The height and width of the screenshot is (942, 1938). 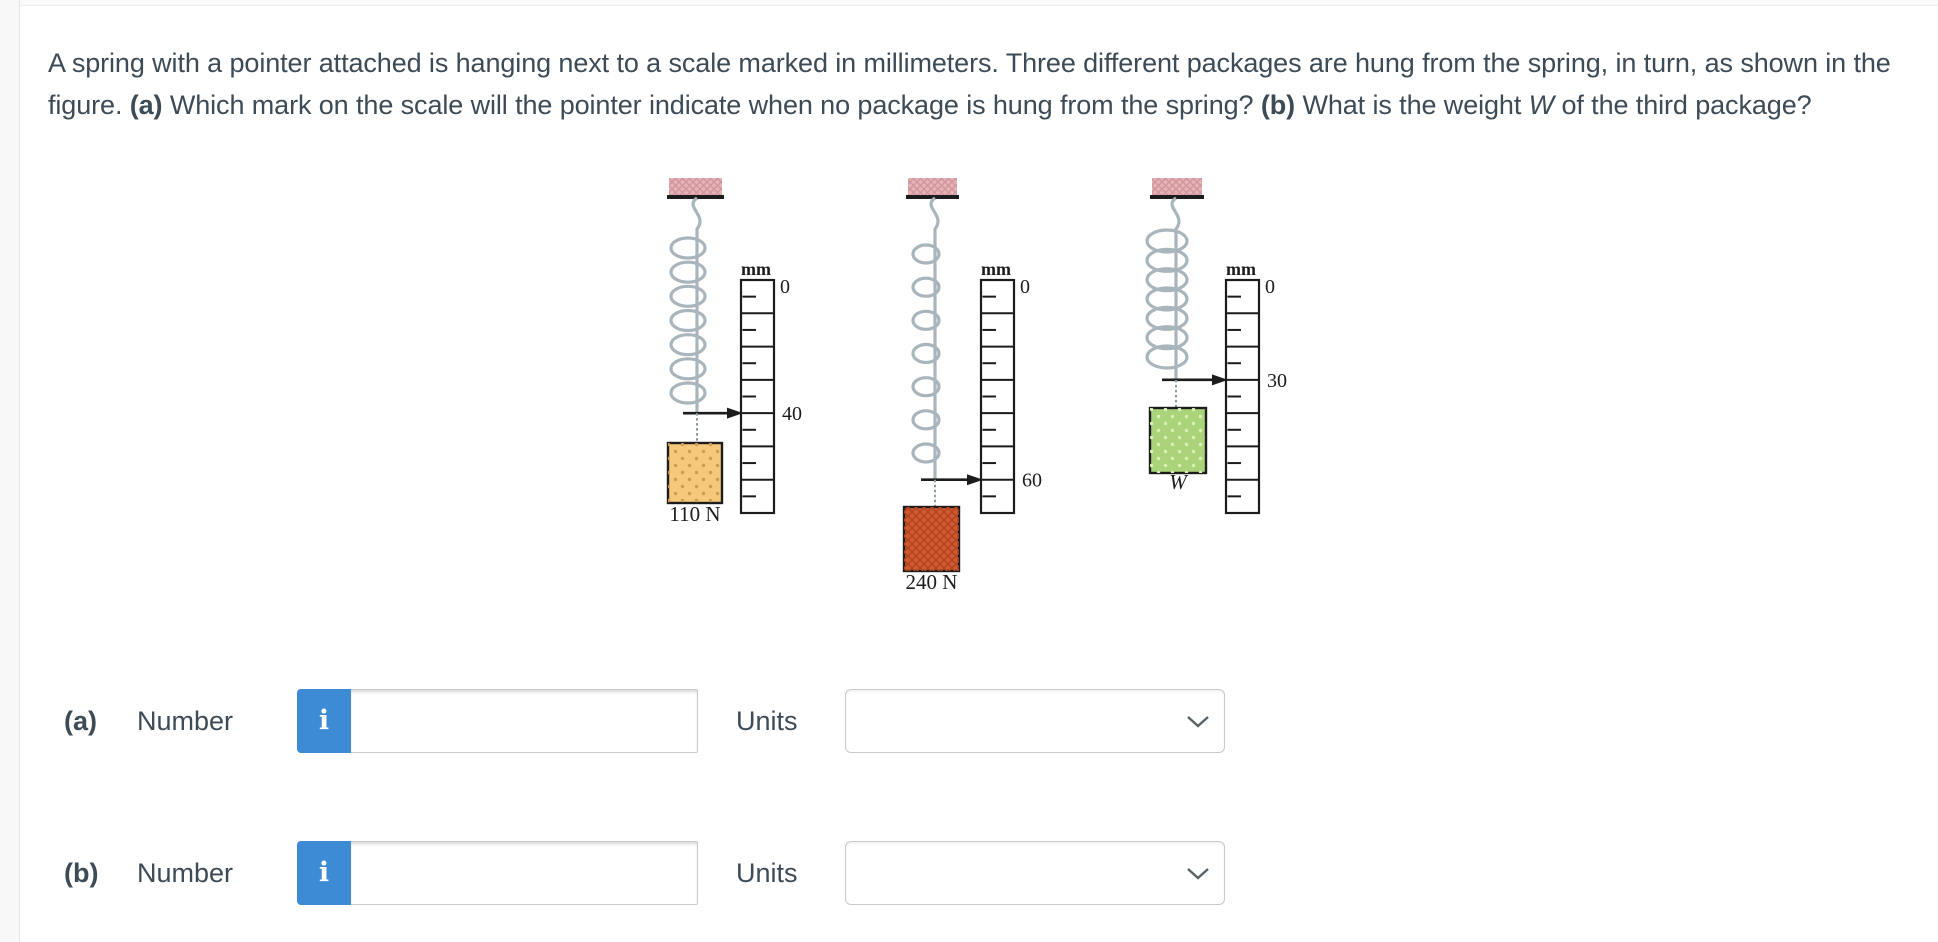 I want to click on number-field-group-b: i, so click(x=497, y=873).